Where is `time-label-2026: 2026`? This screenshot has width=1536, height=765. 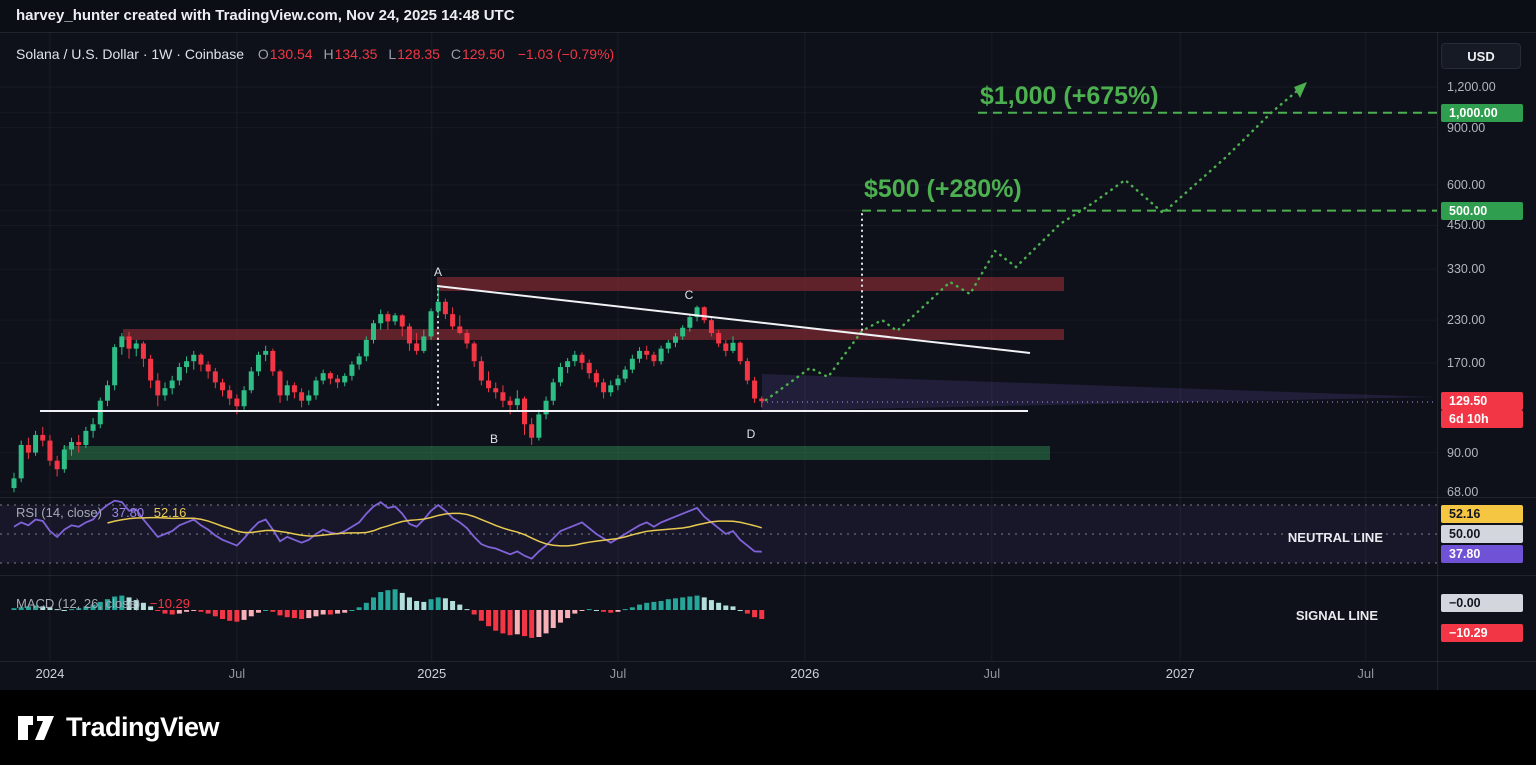
time-label-2026: 2026 is located at coordinates (805, 673).